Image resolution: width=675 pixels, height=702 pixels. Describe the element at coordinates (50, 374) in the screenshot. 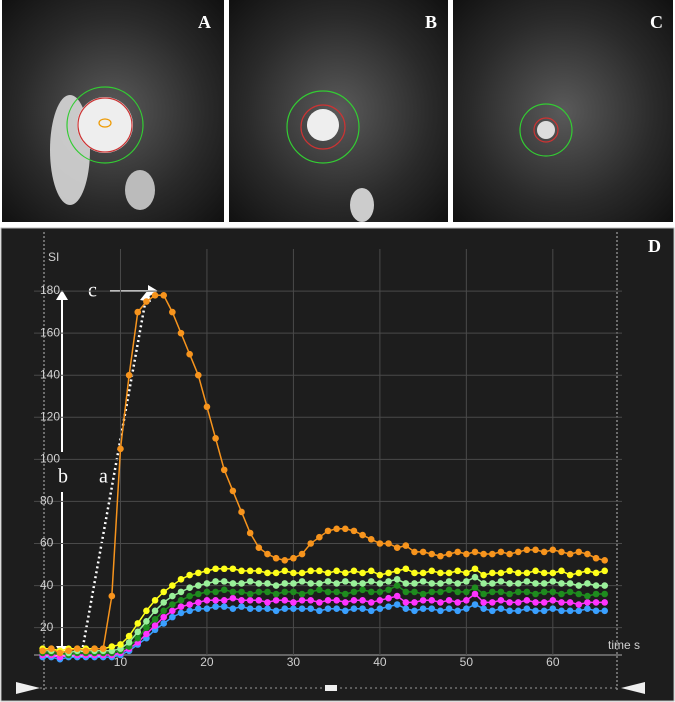

I see `y-tick-label: 140` at that location.